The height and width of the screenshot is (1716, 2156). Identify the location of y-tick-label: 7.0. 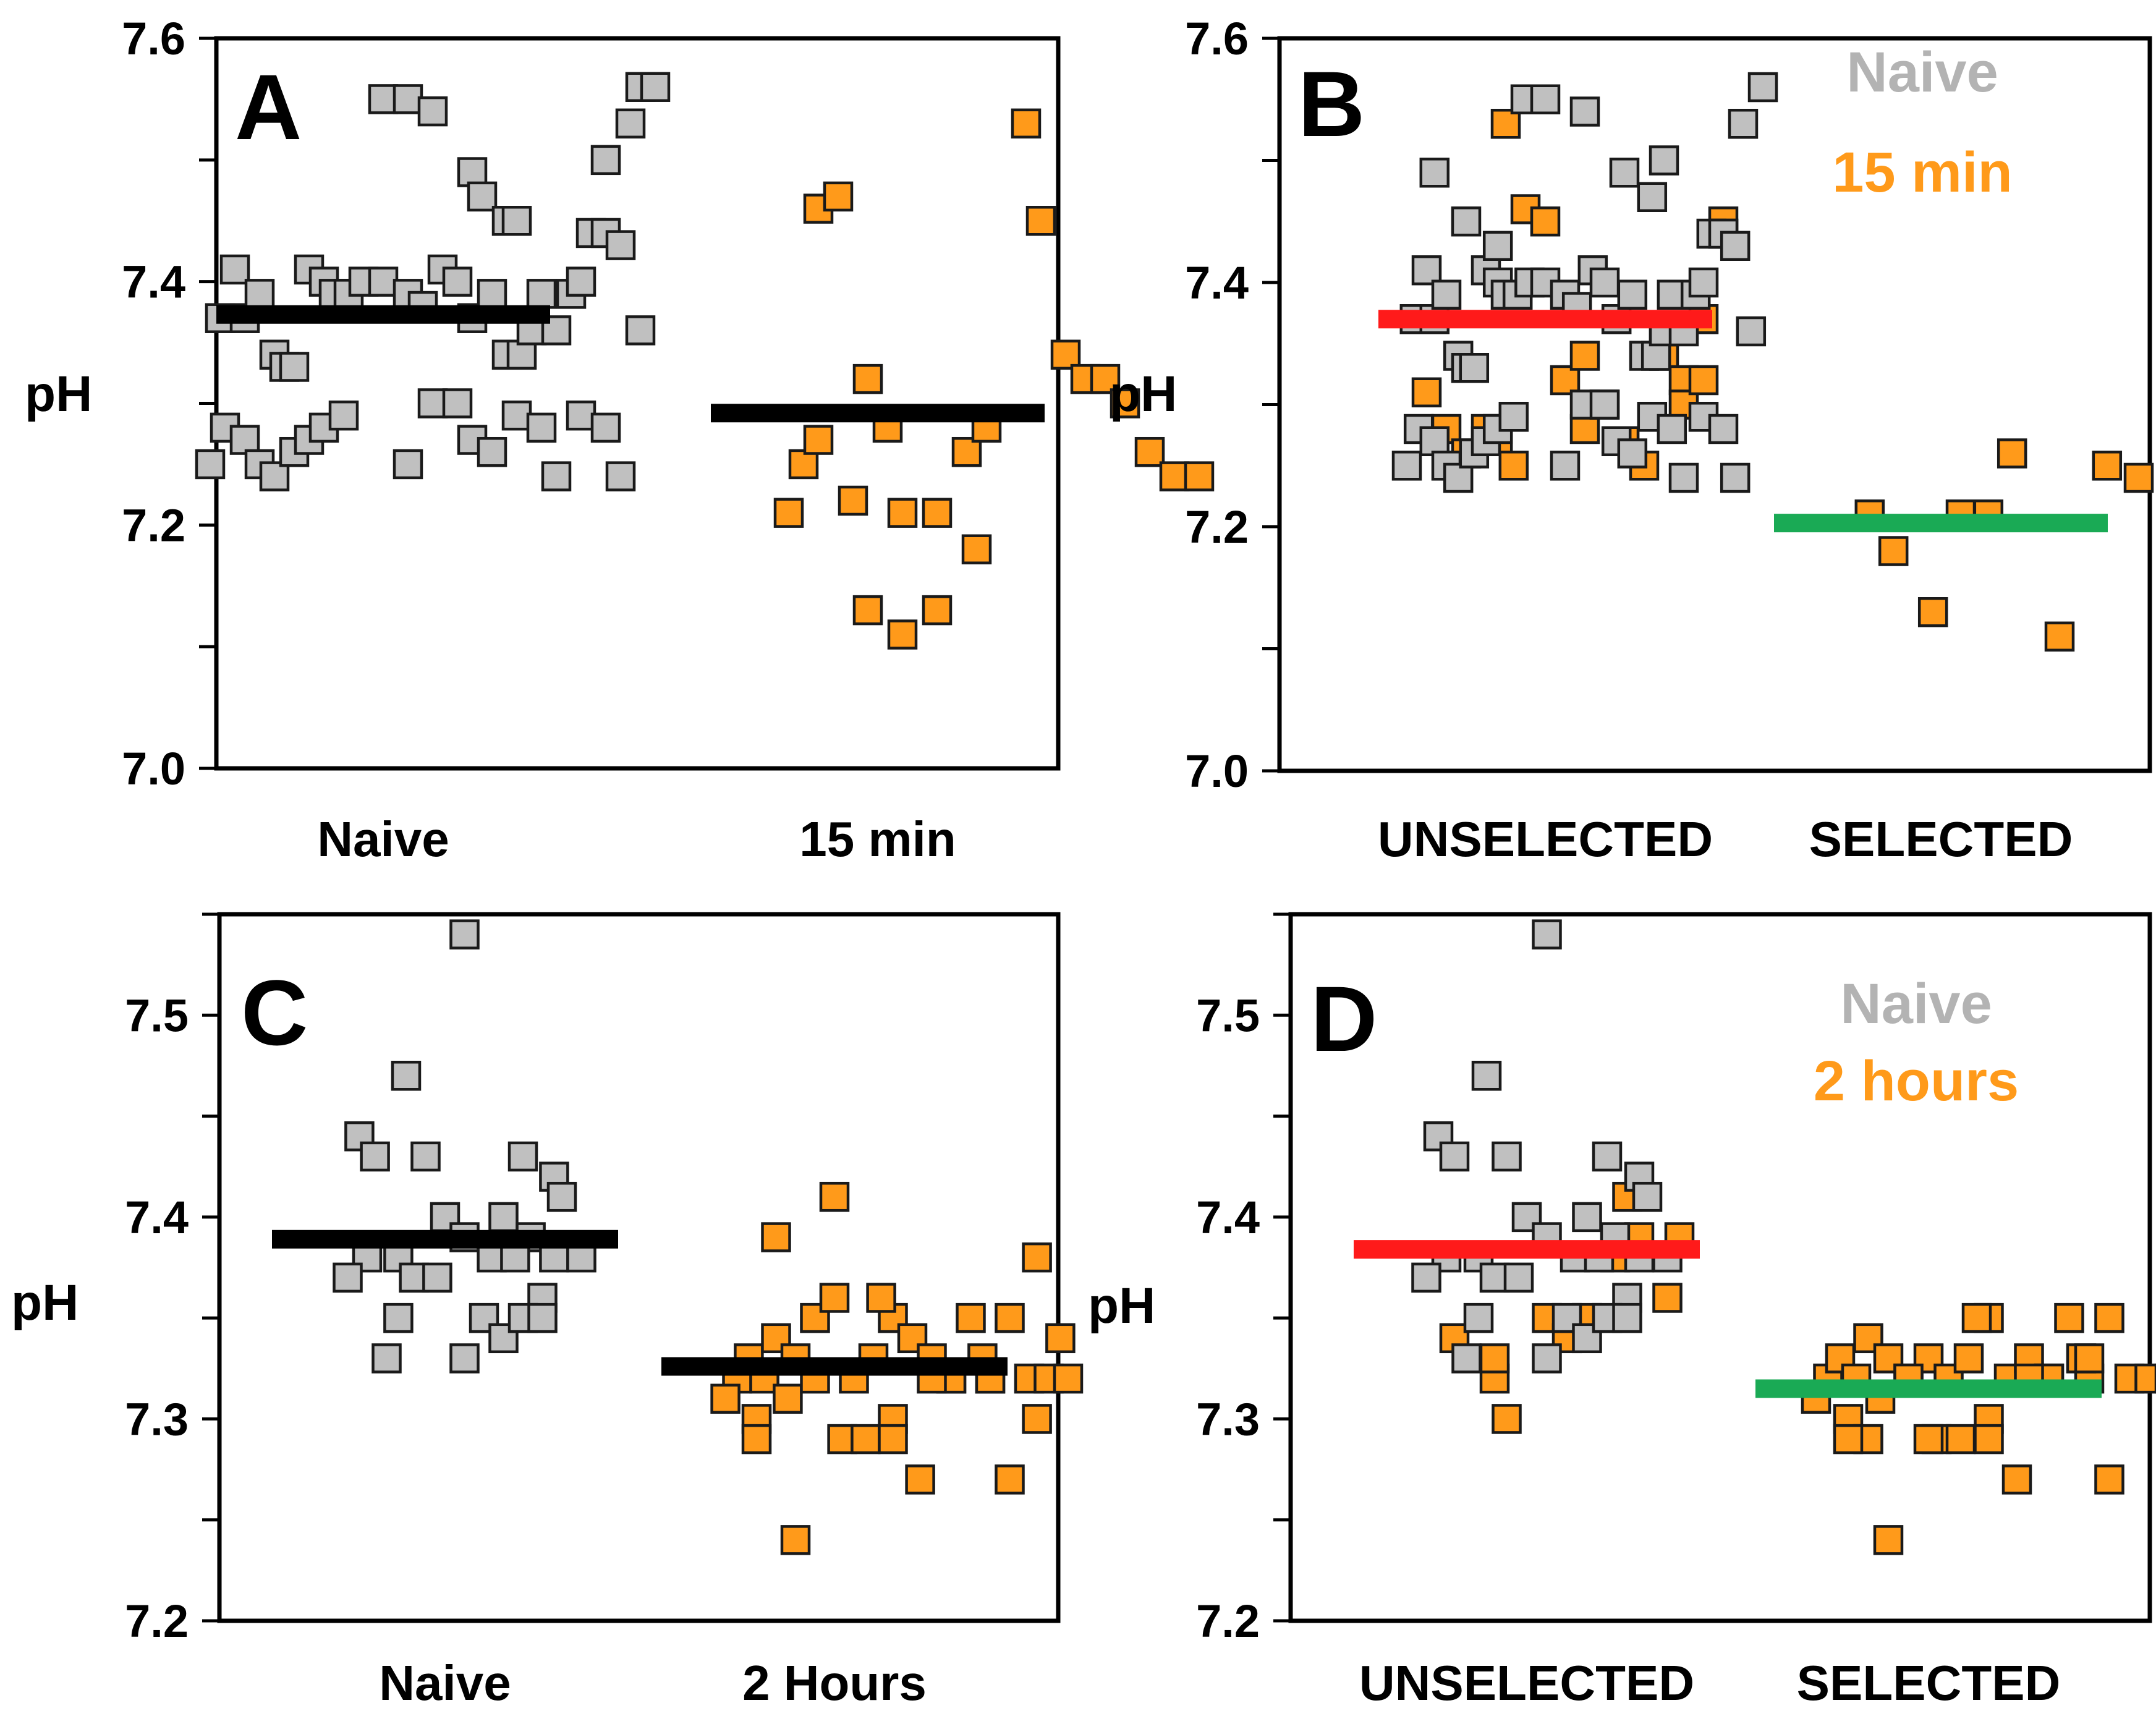
(1217, 771).